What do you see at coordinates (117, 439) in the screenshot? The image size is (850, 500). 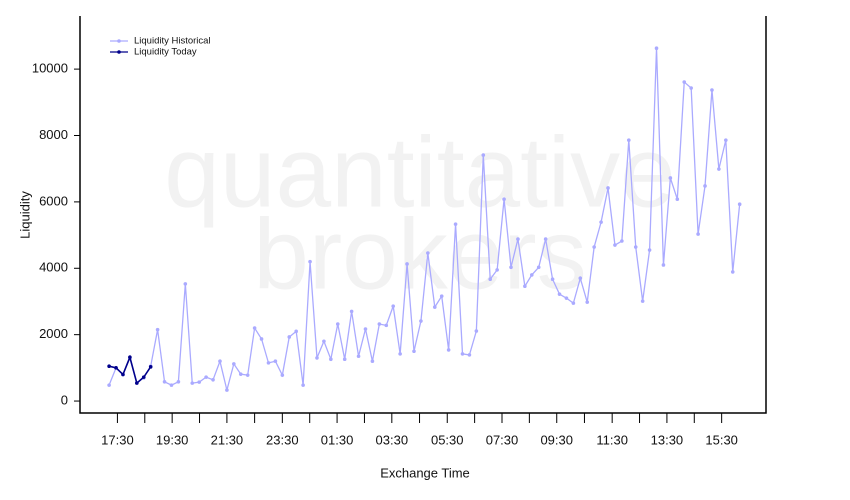 I see `x-tick-label: 17:30` at bounding box center [117, 439].